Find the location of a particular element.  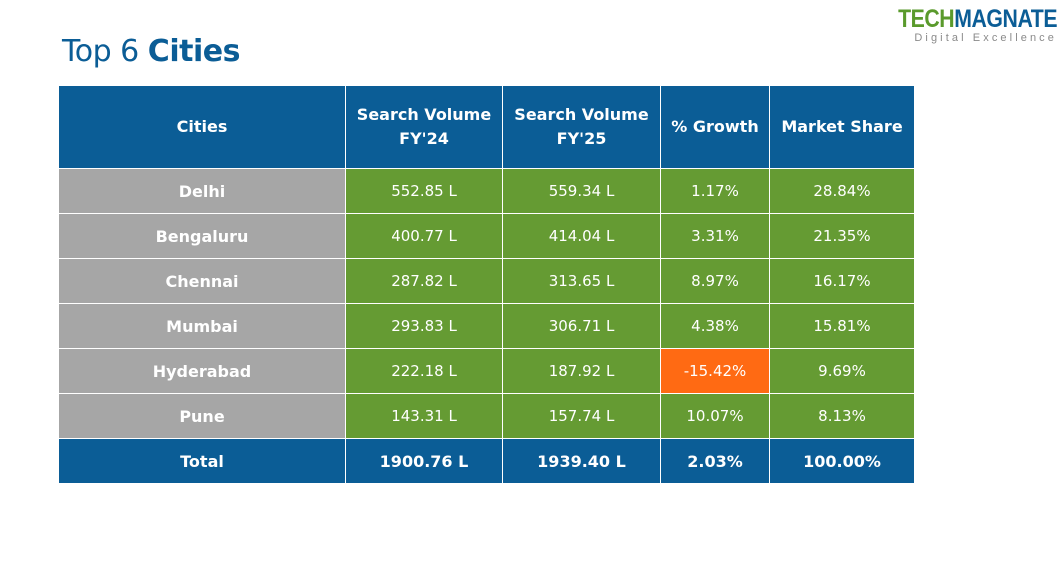

data-cell: 313.65 L is located at coordinates (581, 281).